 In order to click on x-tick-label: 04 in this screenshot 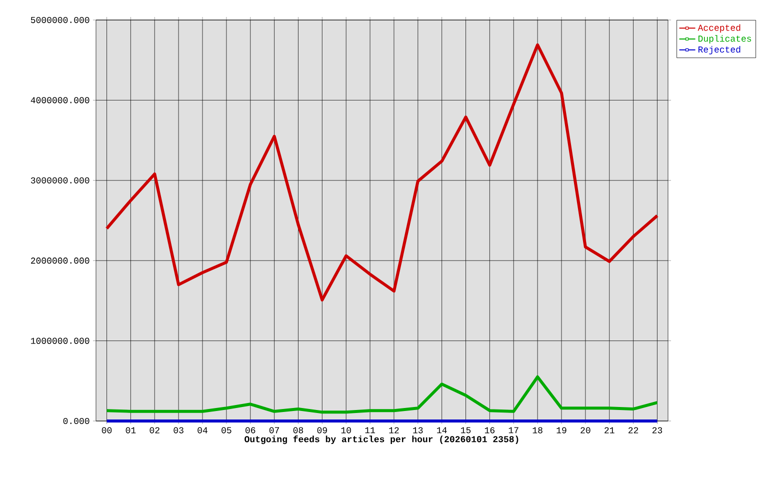, I will do `click(203, 430)`.